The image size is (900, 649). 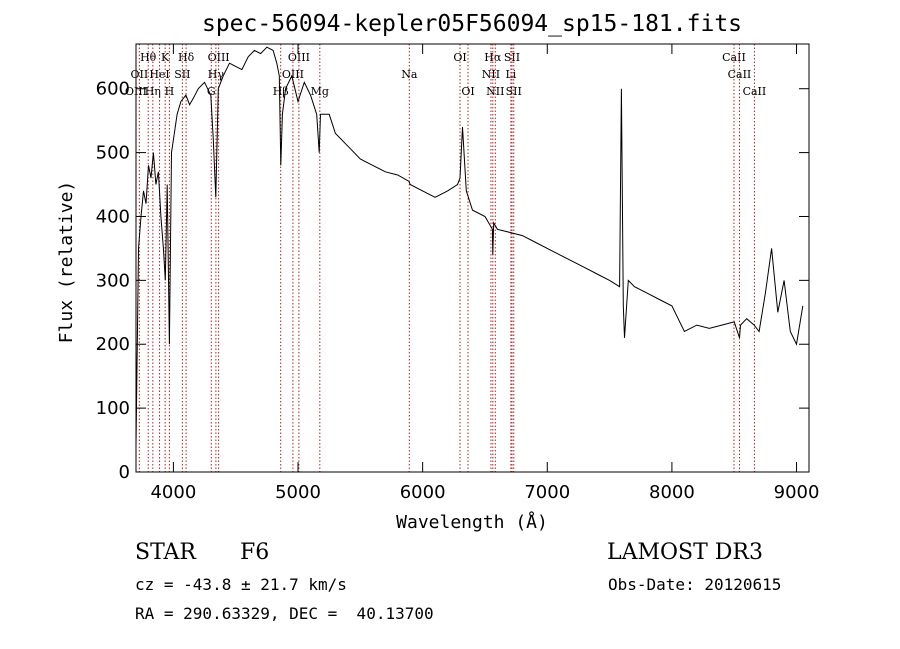 I want to click on y-tick-label: 300, so click(x=113, y=280).